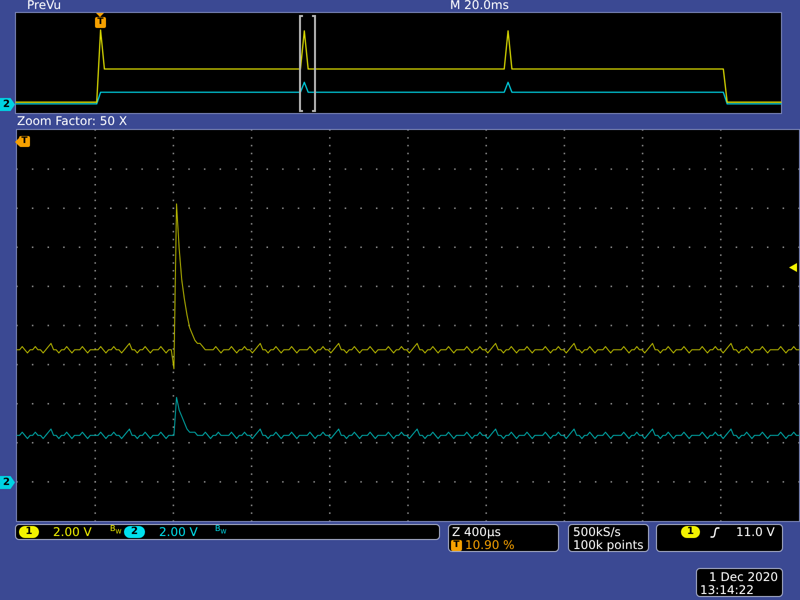  Describe the element at coordinates (72, 121) in the screenshot. I see `chart-title: Zoom Factor: 50 X` at that location.